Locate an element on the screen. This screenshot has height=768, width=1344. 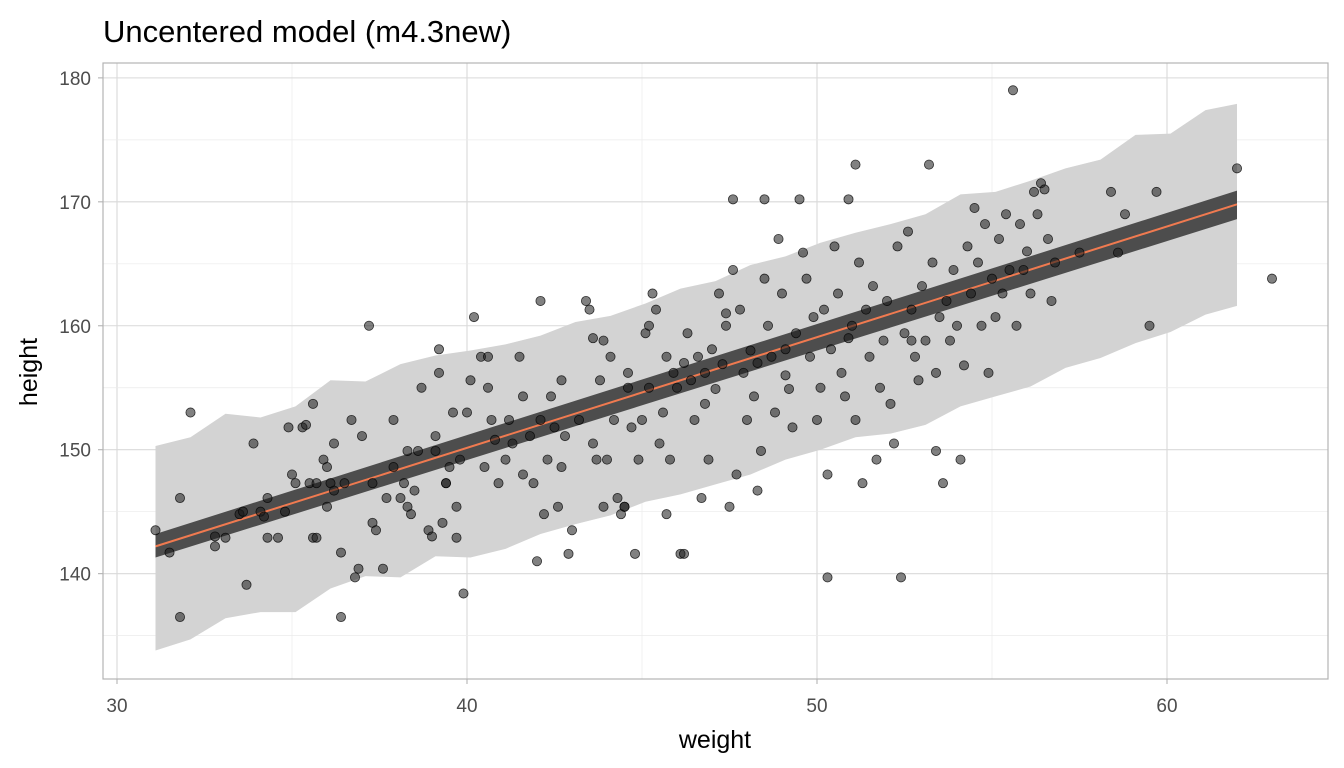
y-axis-ticks: 140 150 160 170 180 is located at coordinates (81, 327).